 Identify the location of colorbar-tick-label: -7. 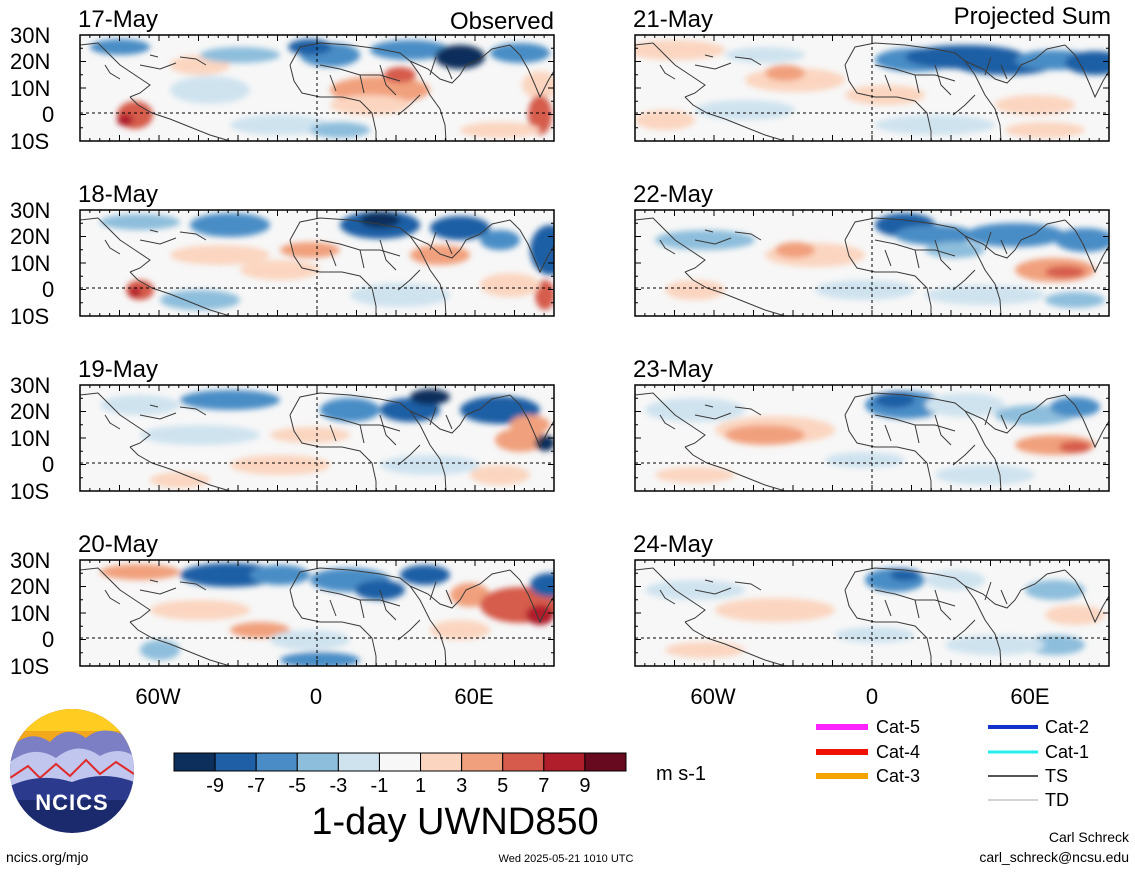
(256, 786).